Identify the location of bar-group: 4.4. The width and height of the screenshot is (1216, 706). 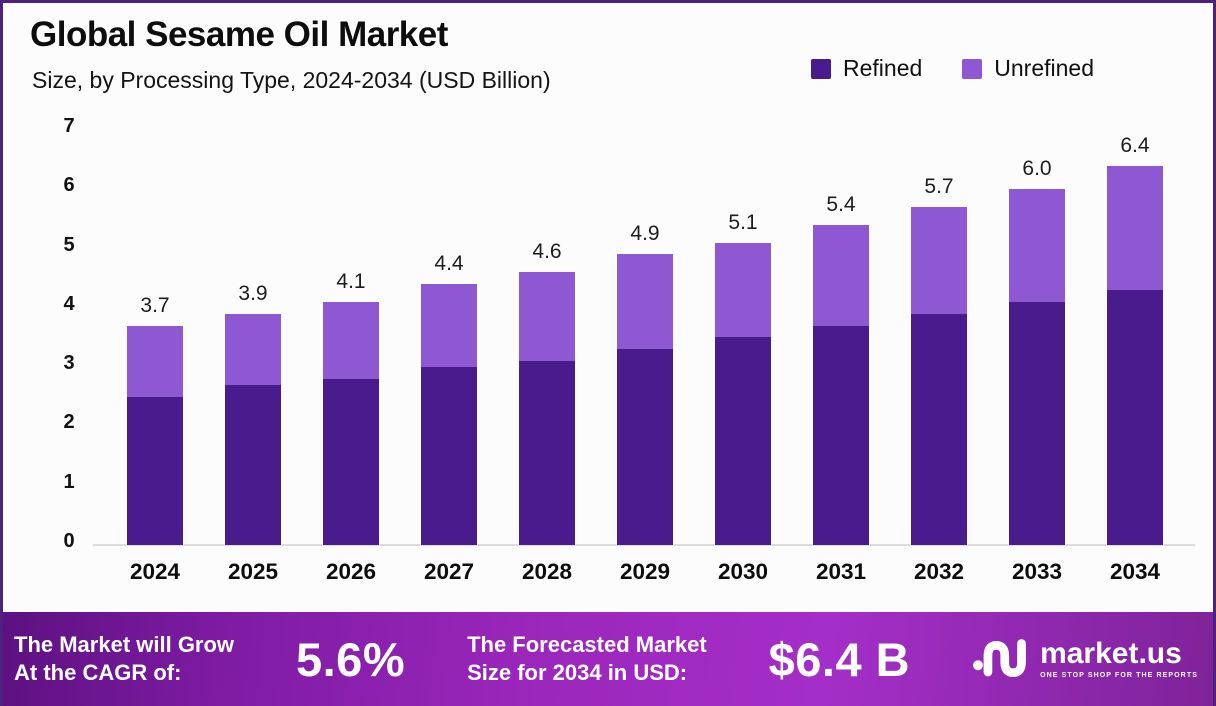
(449, 398).